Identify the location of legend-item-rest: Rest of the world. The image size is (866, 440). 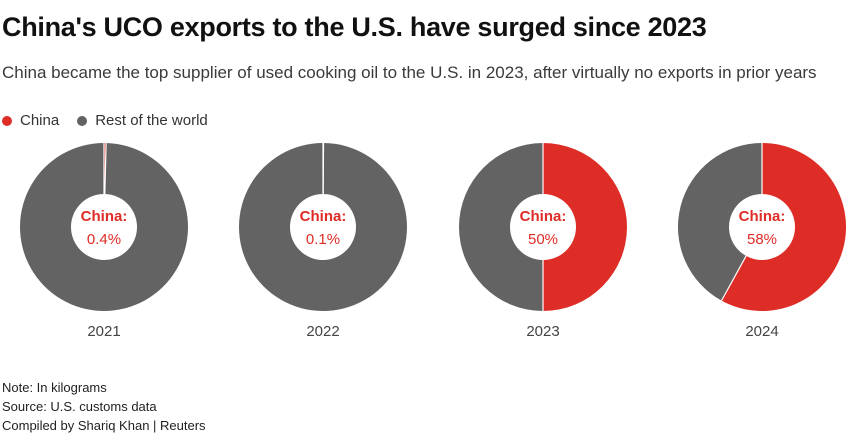
(142, 120).